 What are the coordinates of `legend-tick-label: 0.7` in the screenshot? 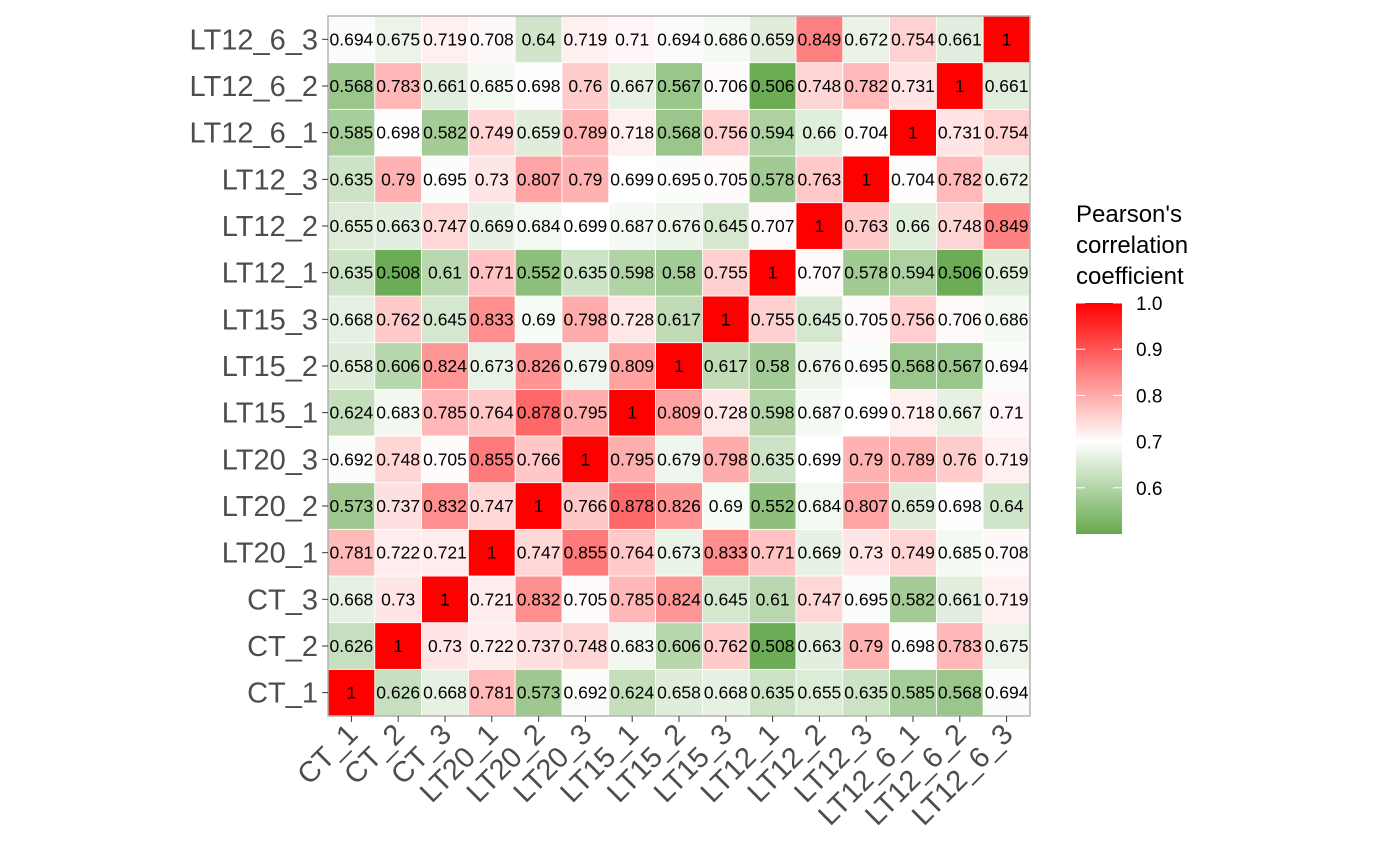 It's located at (1149, 443).